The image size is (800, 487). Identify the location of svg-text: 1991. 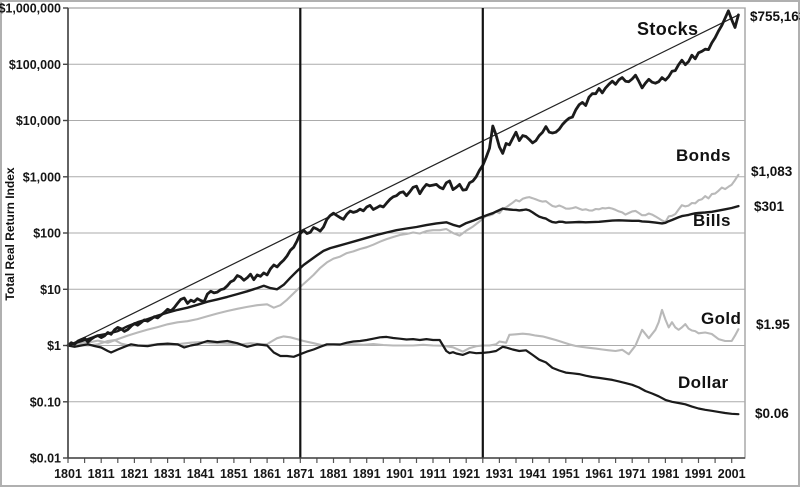
(699, 474).